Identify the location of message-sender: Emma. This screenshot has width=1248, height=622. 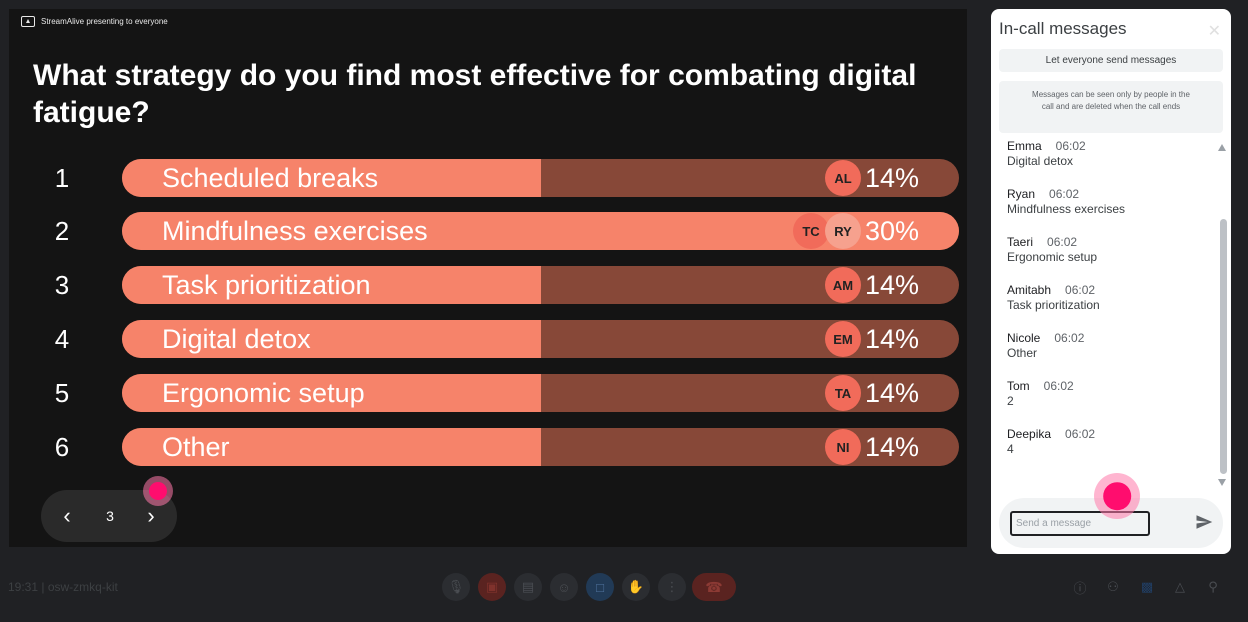
(1024, 146).